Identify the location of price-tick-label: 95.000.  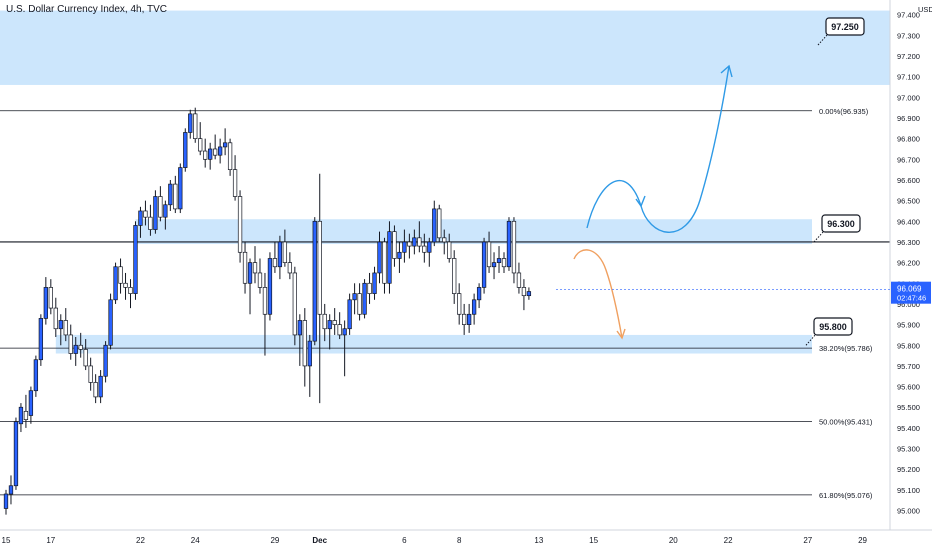
(908, 511).